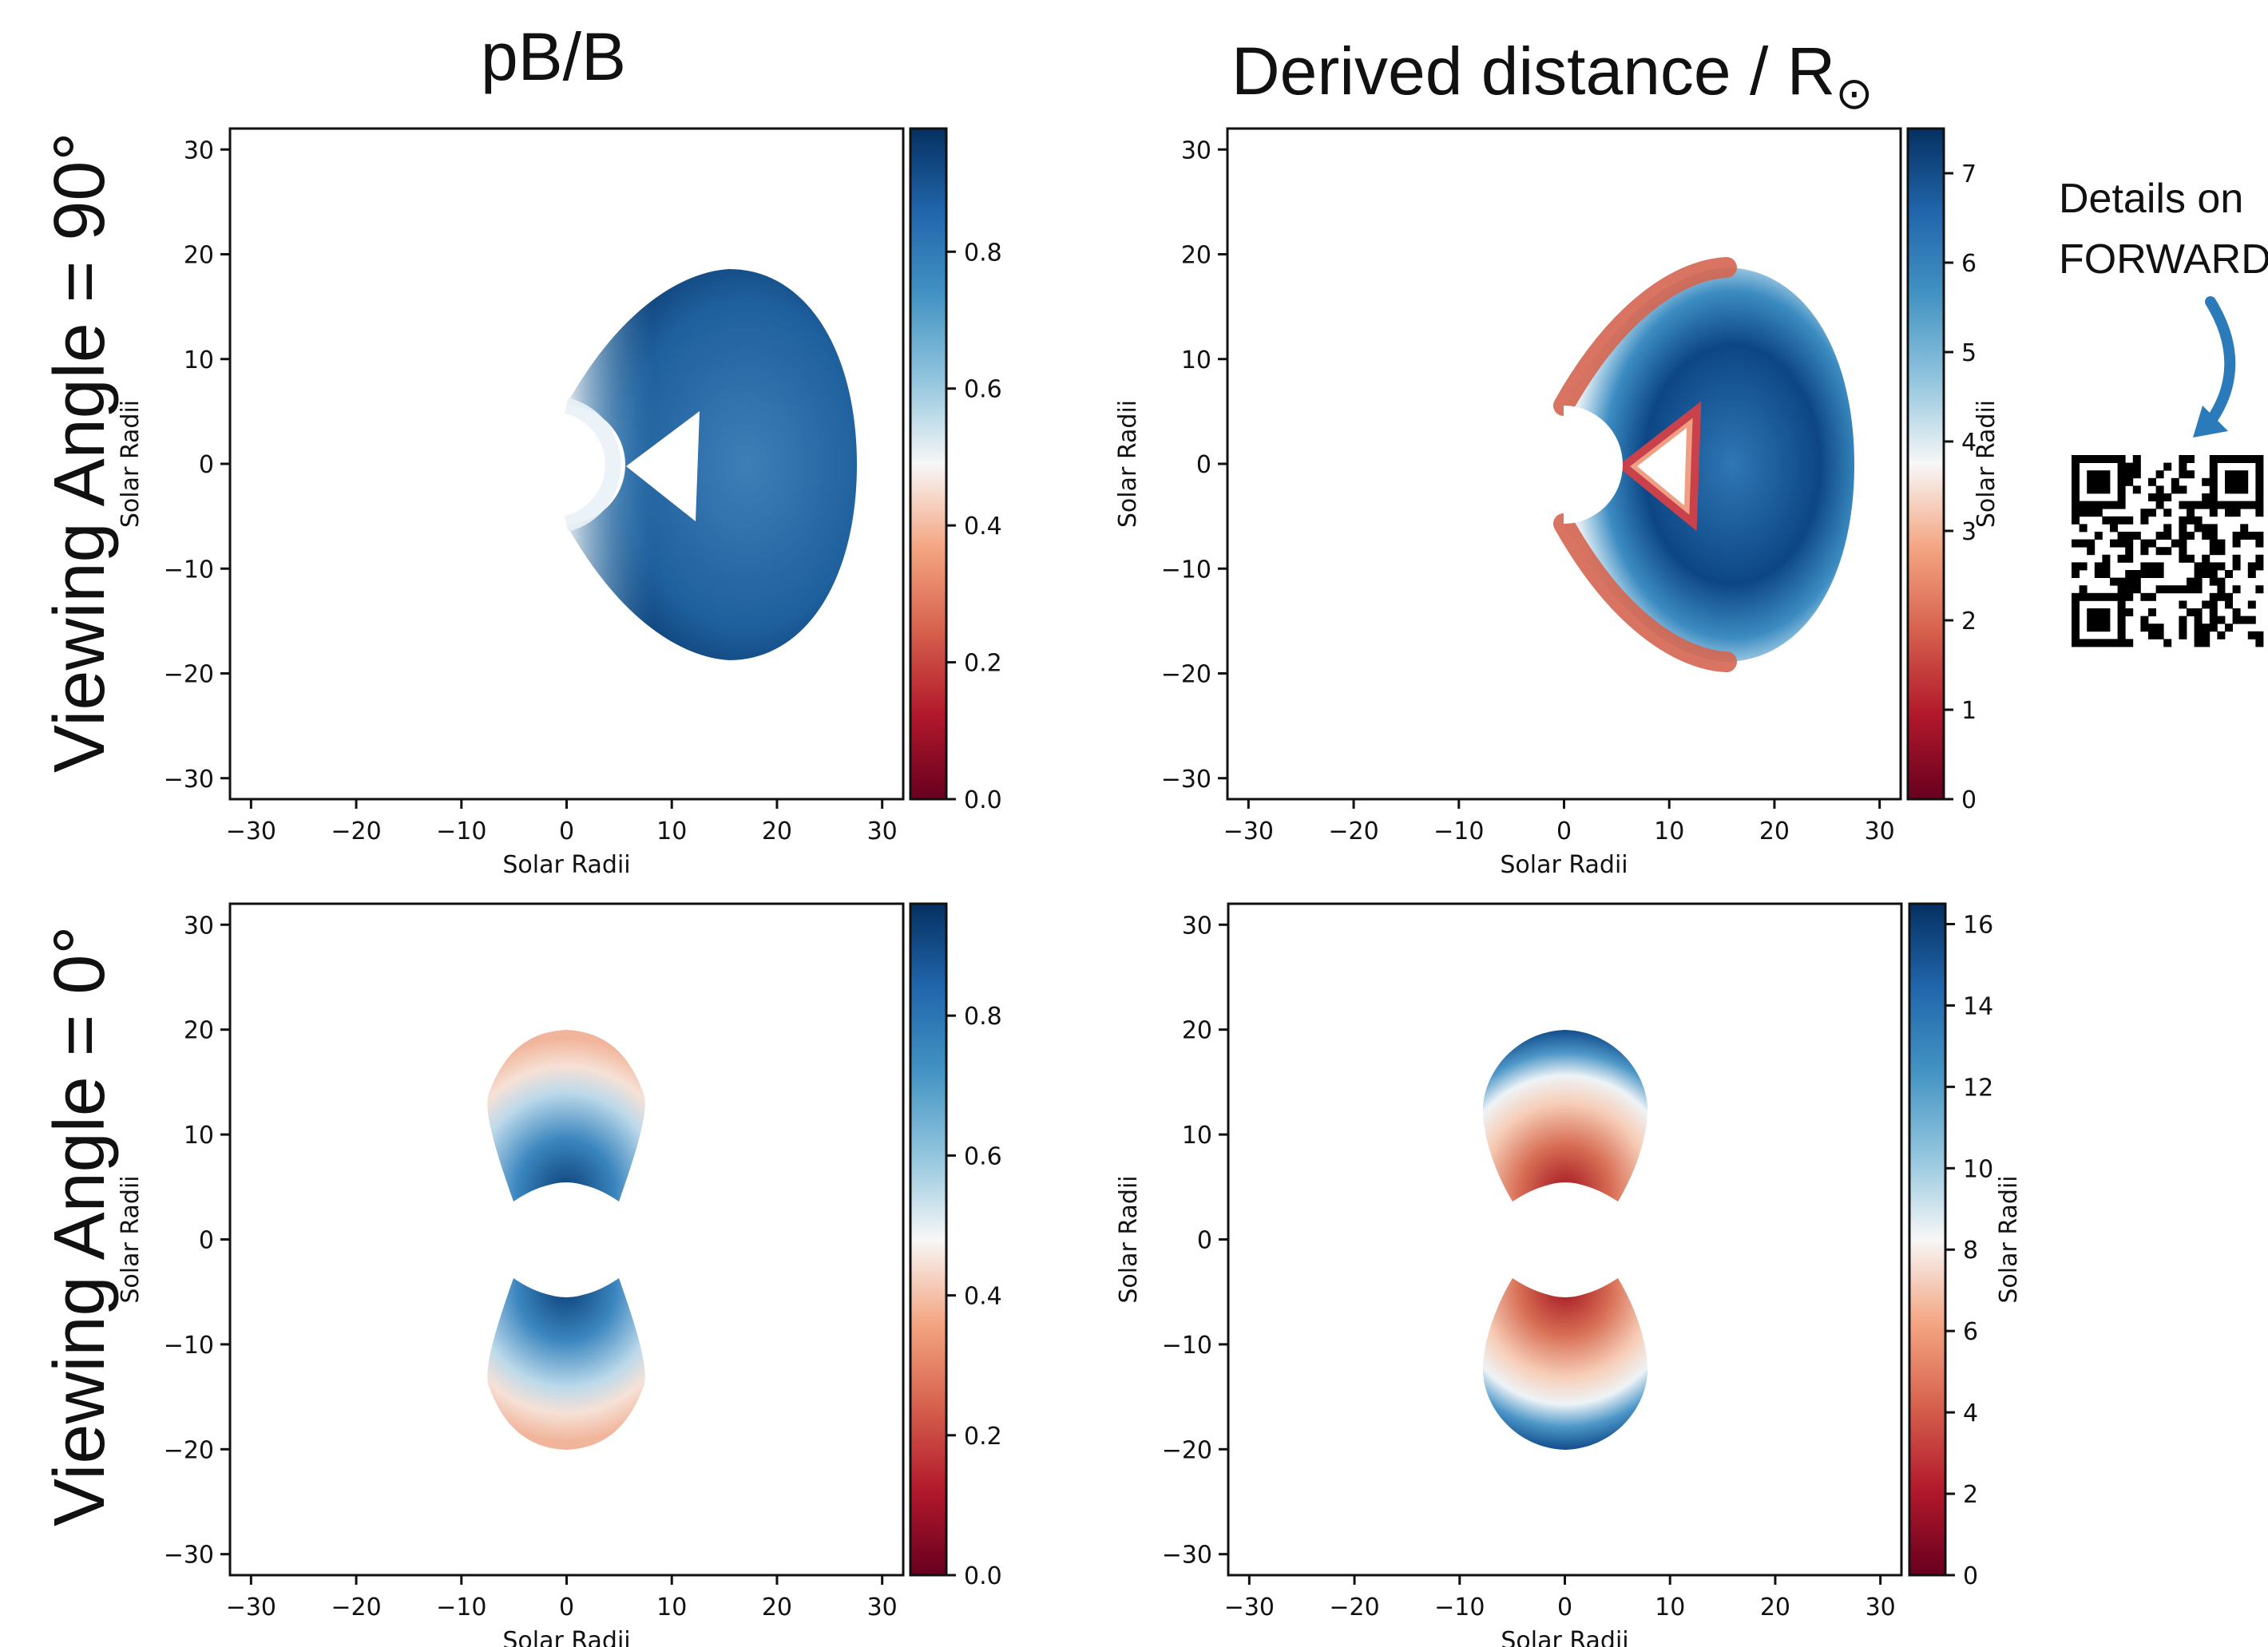  What do you see at coordinates (1969, 174) in the screenshot?
I see `colorbar-tick-label: 7` at bounding box center [1969, 174].